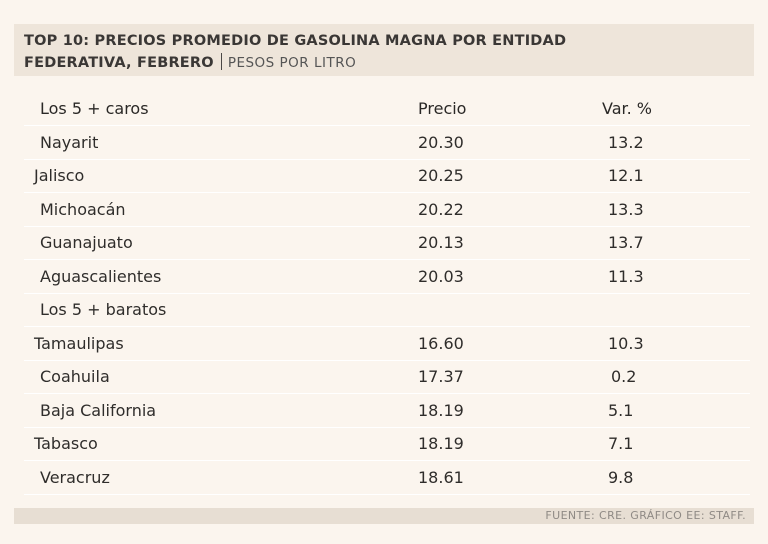 The height and width of the screenshot is (544, 768). Describe the element at coordinates (645, 515) in the screenshot. I see `source-credit: FUENTE: CRE. GRÁFICO EE: STAFF.` at that location.